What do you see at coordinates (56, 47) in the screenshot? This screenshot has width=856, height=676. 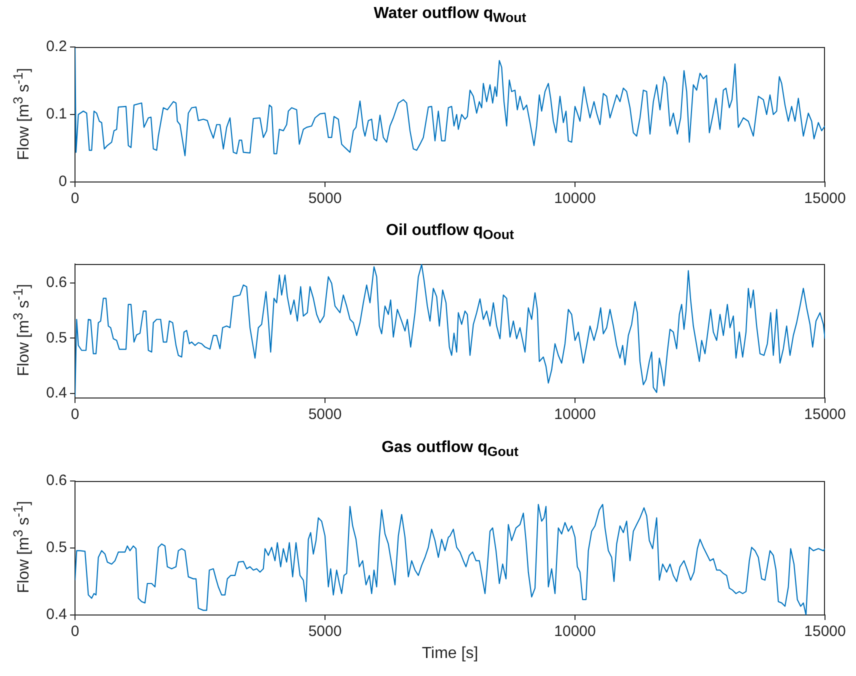 I see `y-tick-label: 0.2` at bounding box center [56, 47].